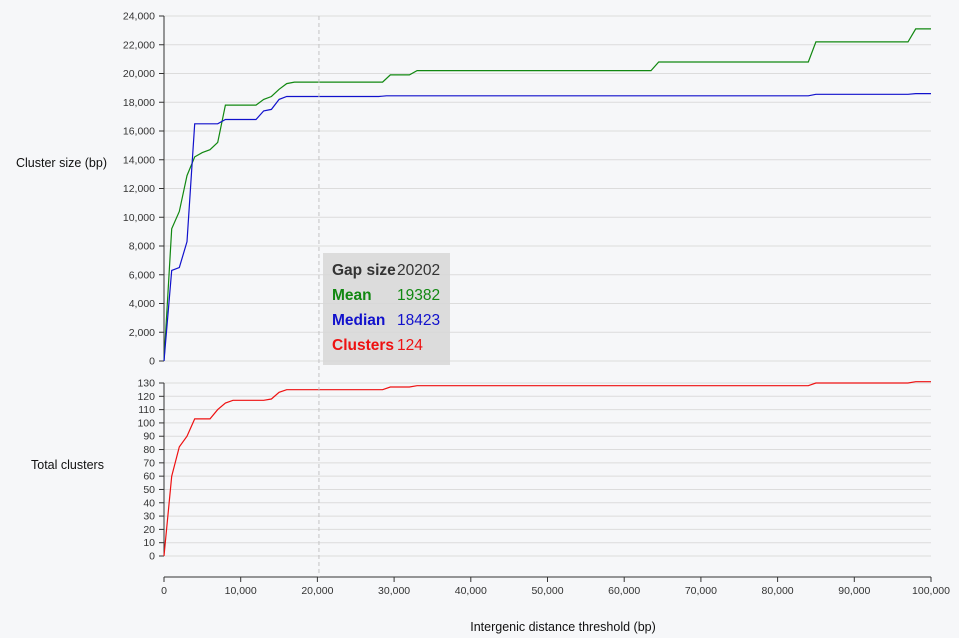  Describe the element at coordinates (139, 160) in the screenshot. I see `cluster-size-y-tick-label: 14,000` at that location.